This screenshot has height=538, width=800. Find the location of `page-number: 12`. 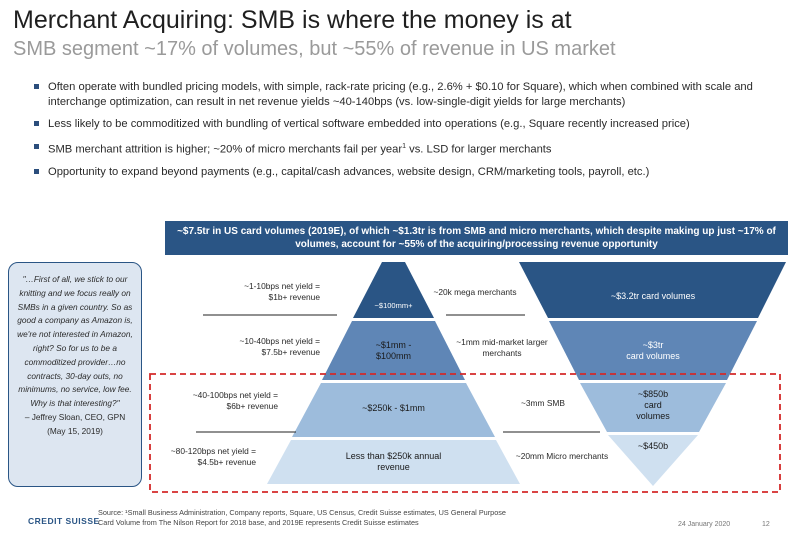

page-number: 12 is located at coordinates (766, 524).